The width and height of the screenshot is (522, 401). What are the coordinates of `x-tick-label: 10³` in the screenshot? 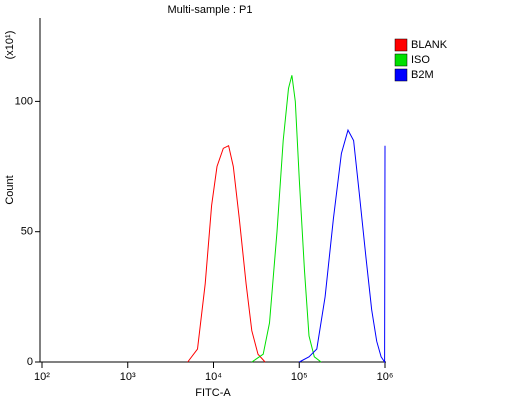 It's located at (128, 377).